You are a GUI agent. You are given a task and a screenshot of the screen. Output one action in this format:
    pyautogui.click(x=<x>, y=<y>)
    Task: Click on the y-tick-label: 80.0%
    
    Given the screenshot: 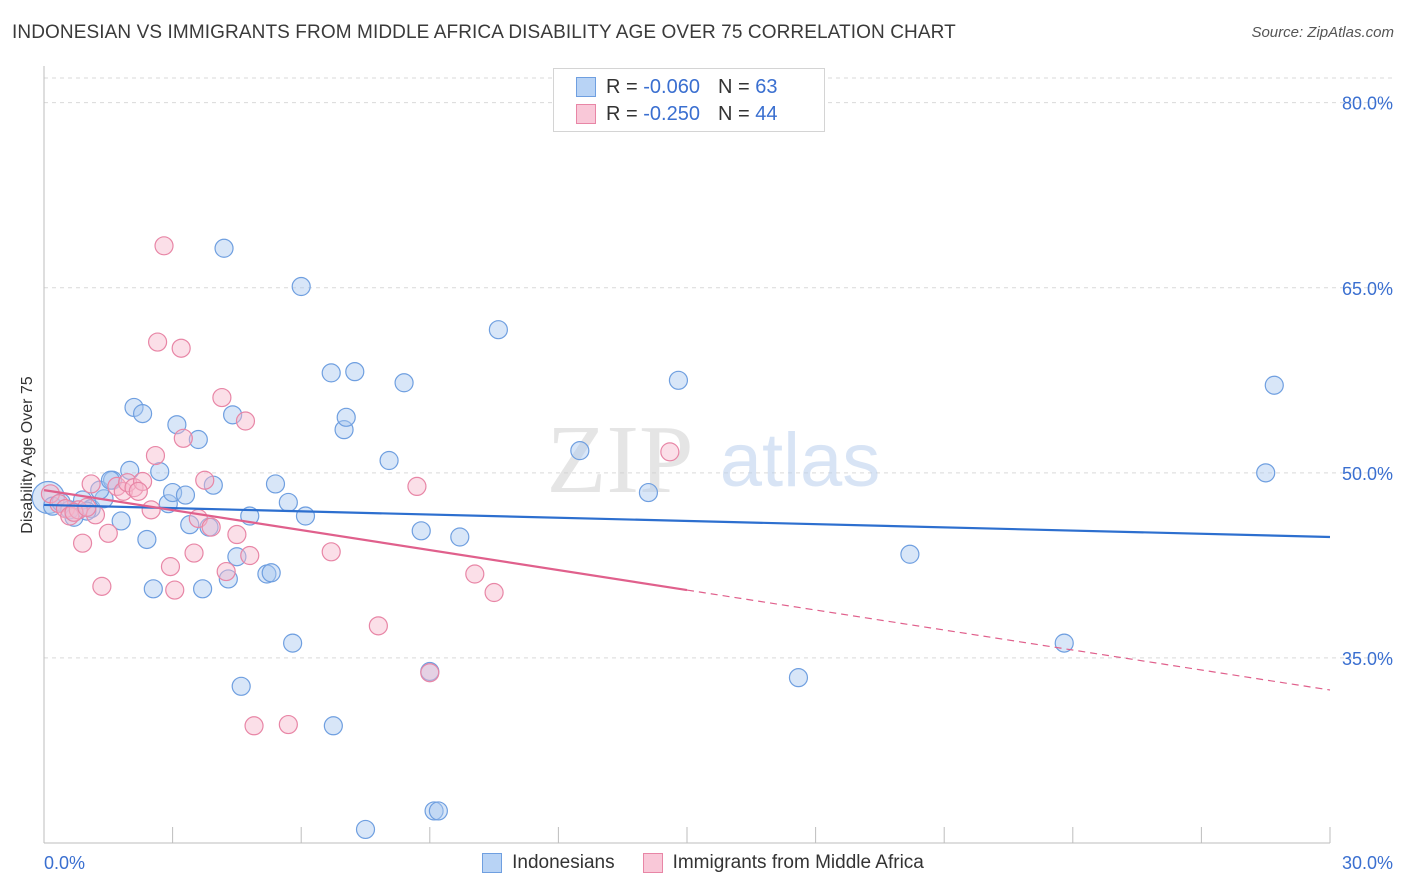 What is the action you would take?
    pyautogui.click(x=1367, y=104)
    